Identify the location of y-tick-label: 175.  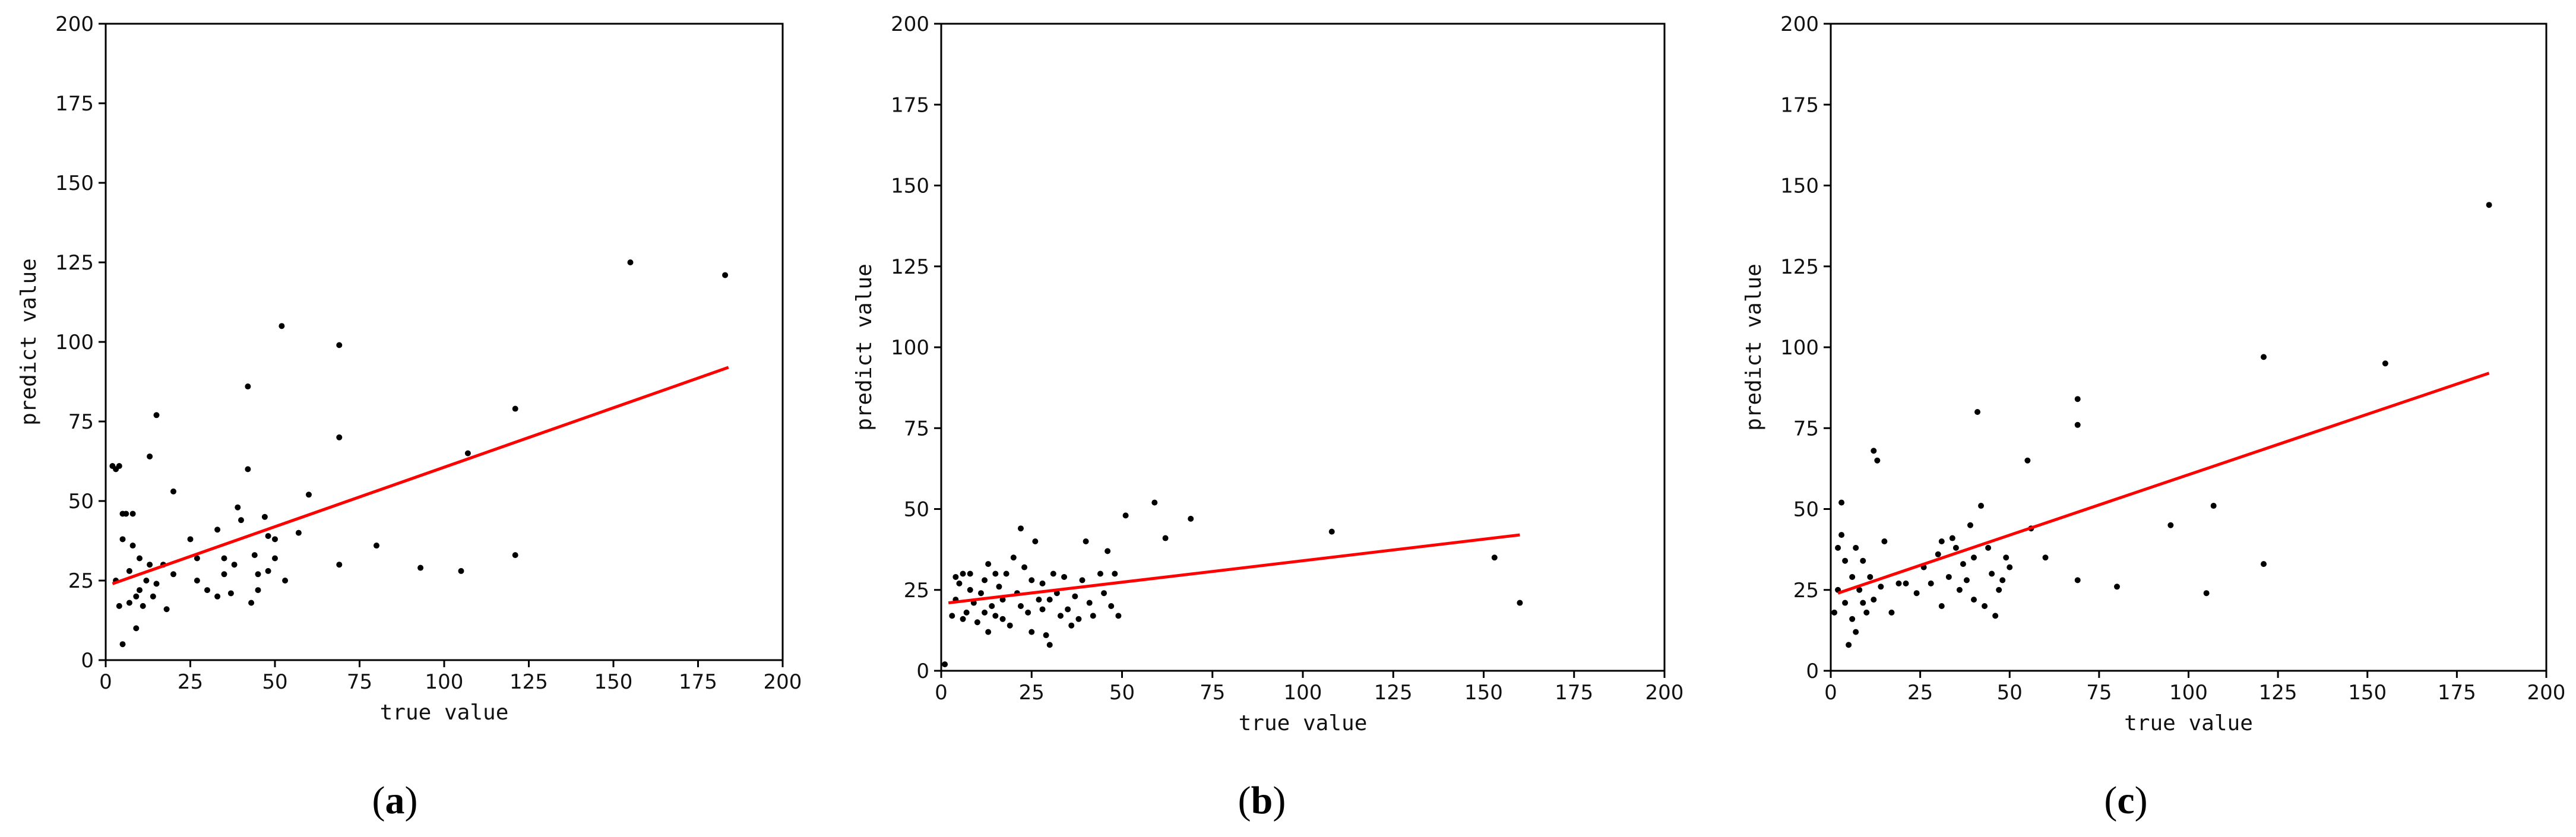
(910, 105).